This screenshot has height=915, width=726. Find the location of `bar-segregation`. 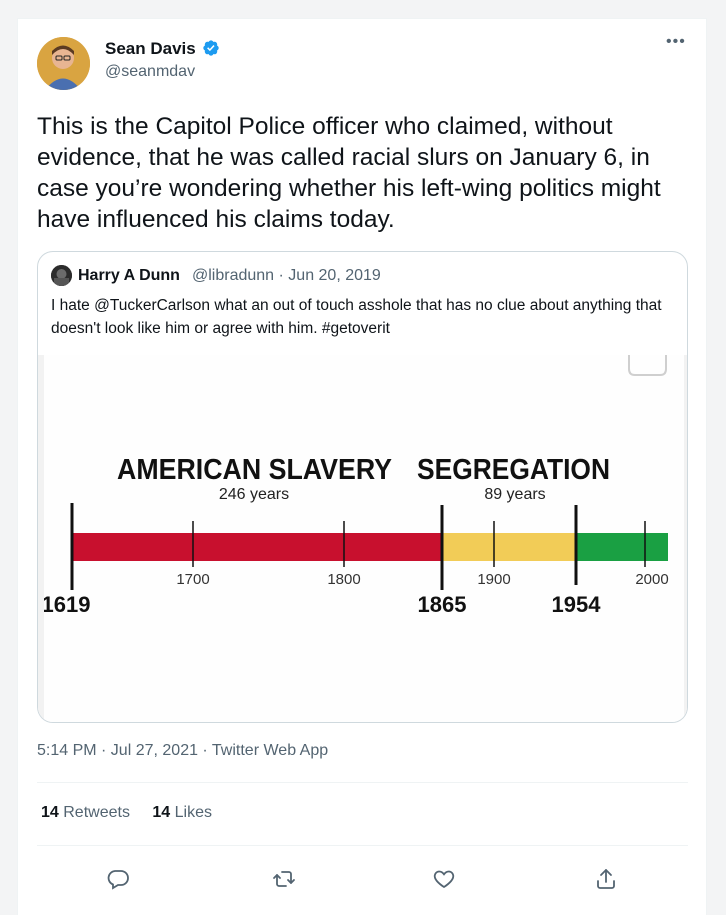

bar-segregation is located at coordinates (509, 547).